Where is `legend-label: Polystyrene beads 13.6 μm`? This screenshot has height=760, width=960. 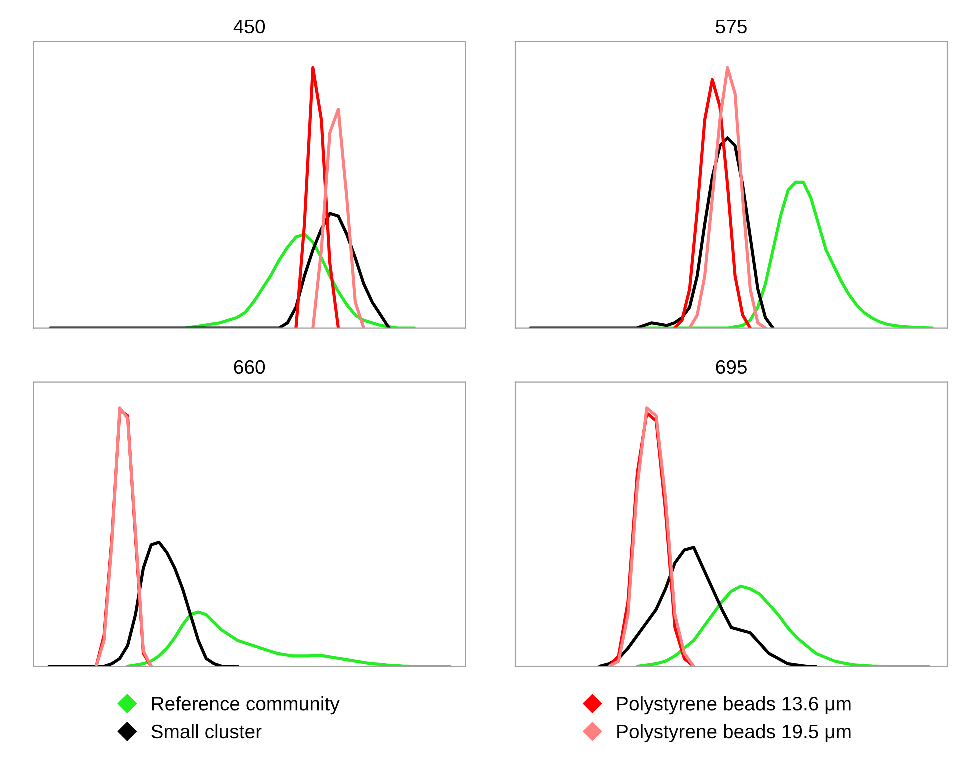
legend-label: Polystyrene beads 13.6 μm is located at coordinates (734, 705).